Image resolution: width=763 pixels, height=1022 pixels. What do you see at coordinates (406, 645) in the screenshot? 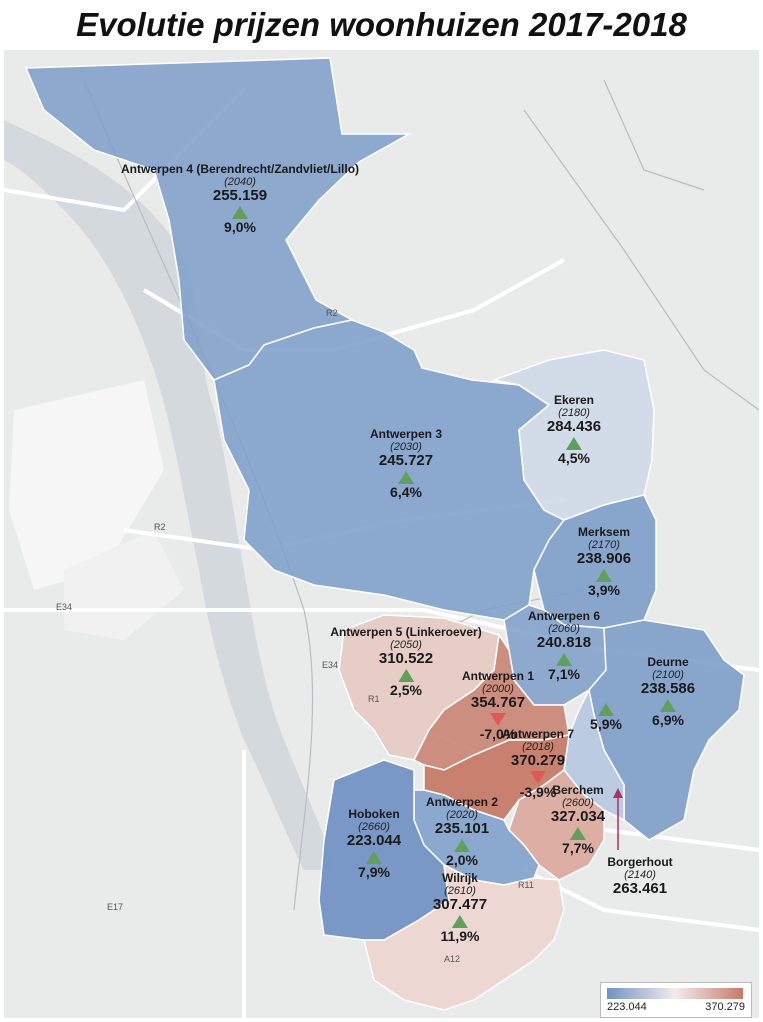
I see `district-code: (2050)` at bounding box center [406, 645].